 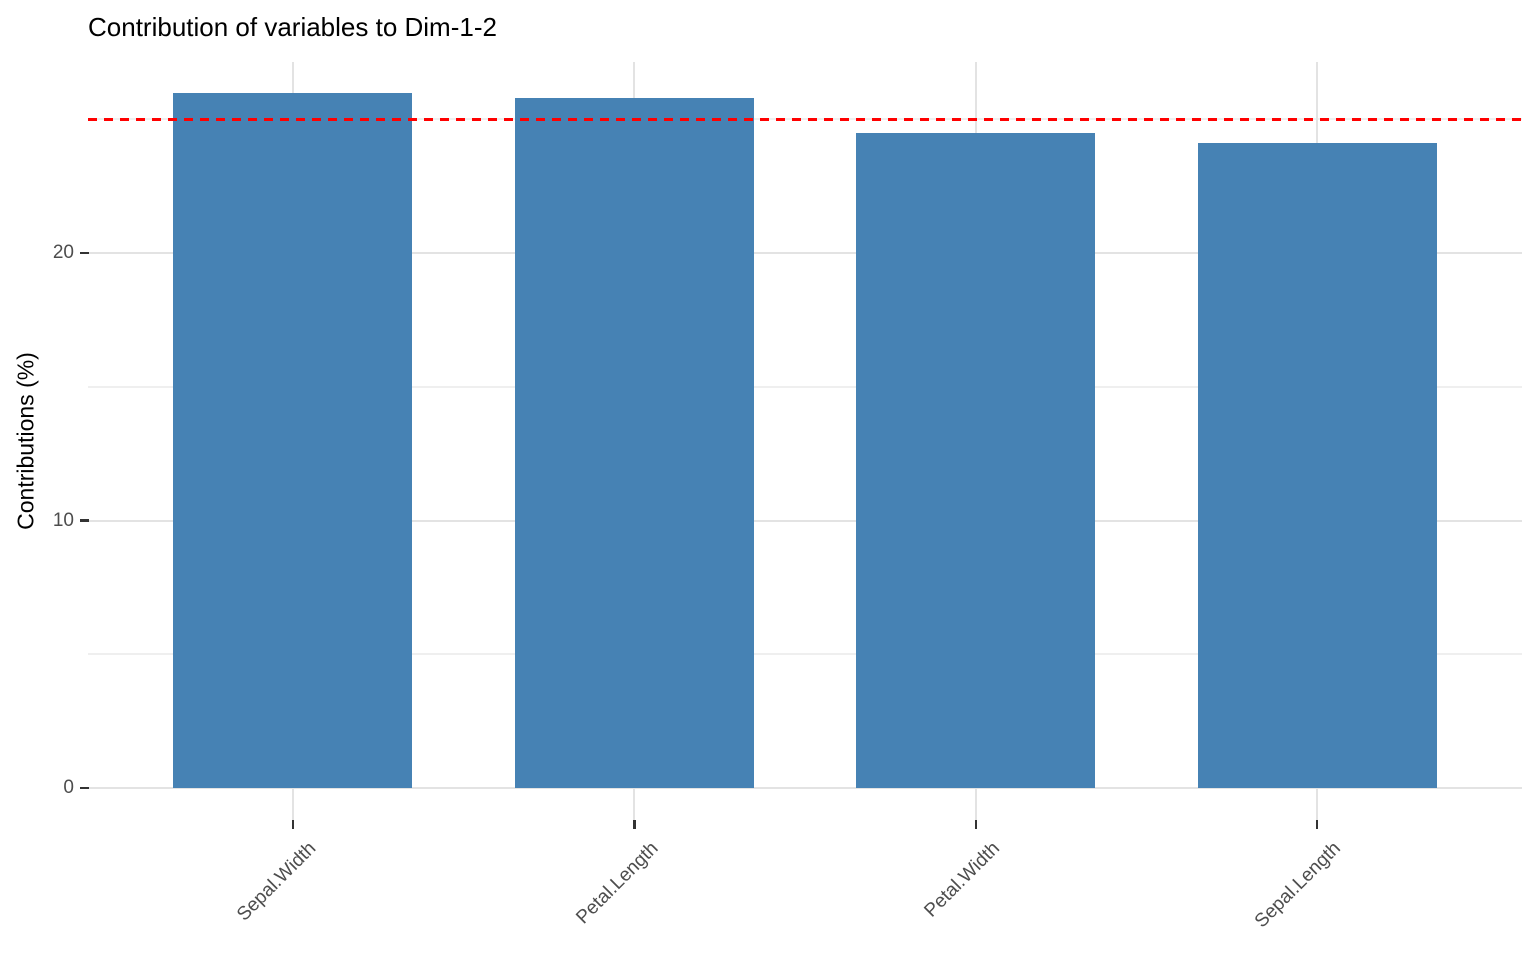 What do you see at coordinates (63, 520) in the screenshot?
I see `y-axis-tick-label: 10` at bounding box center [63, 520].